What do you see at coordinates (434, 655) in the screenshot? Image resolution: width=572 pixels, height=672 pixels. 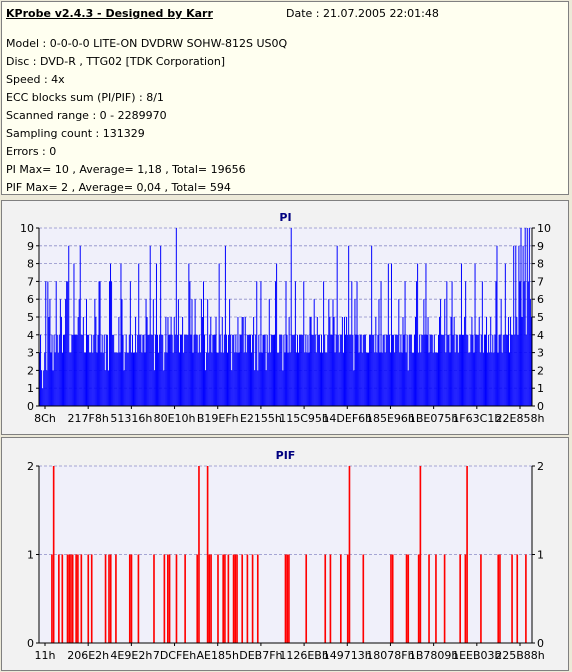 I see `x-tick-label: 1B7809h` at bounding box center [434, 655].